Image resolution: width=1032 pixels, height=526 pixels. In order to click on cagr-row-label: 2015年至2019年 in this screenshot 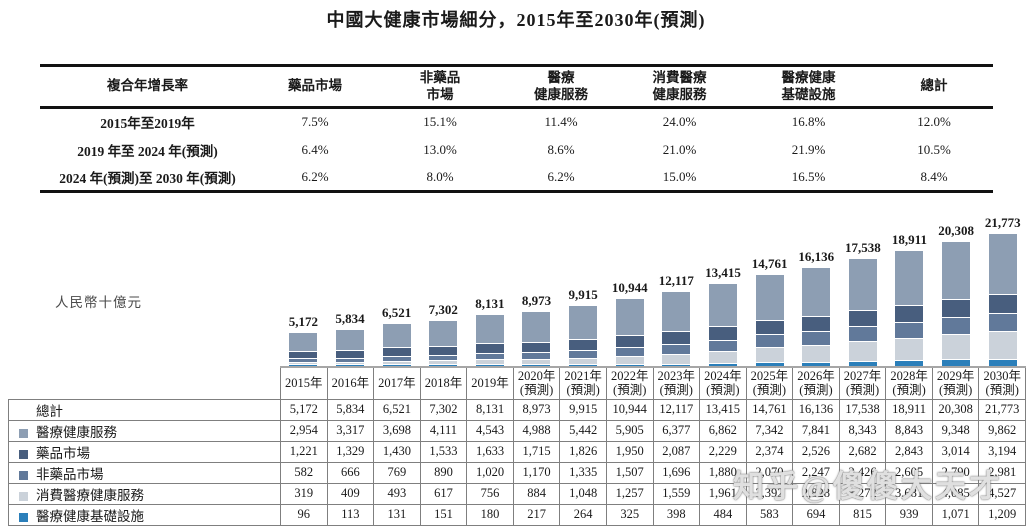, I will do `click(147, 124)`.